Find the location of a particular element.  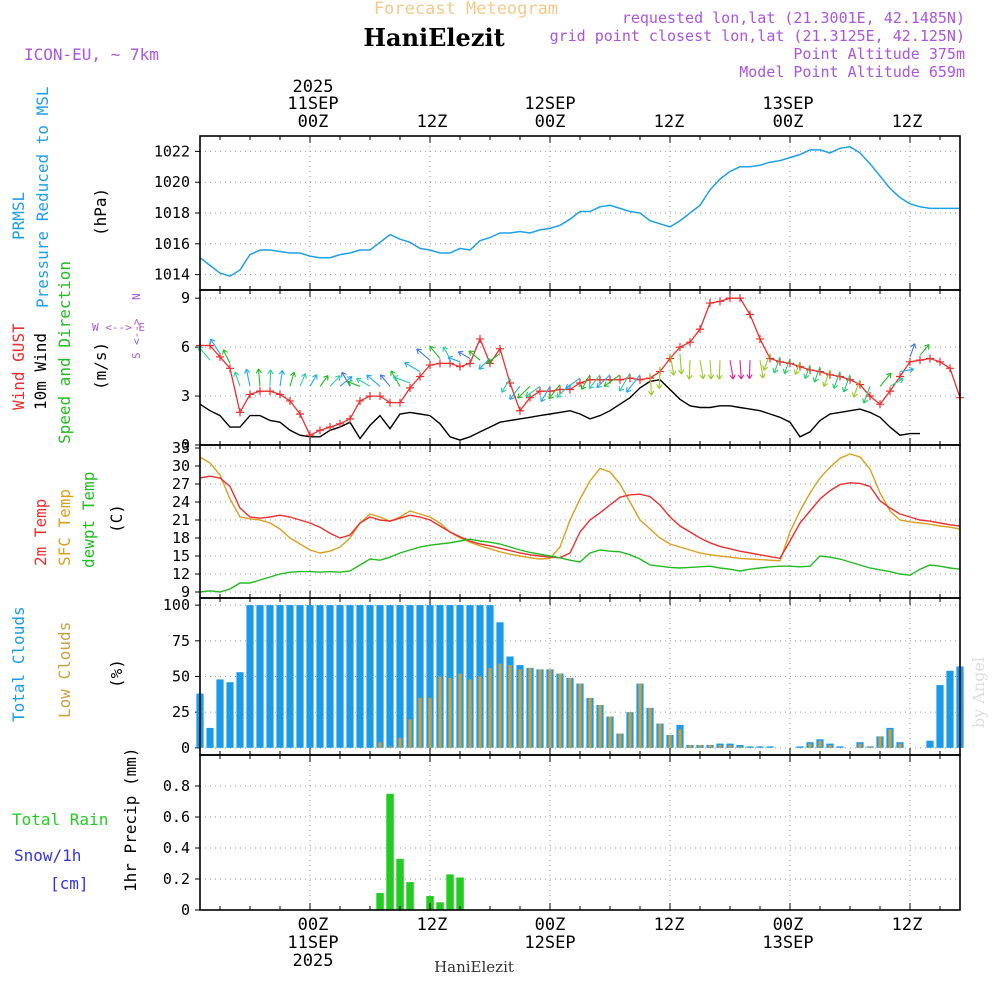

temp-unit: (C) is located at coordinates (116, 518).